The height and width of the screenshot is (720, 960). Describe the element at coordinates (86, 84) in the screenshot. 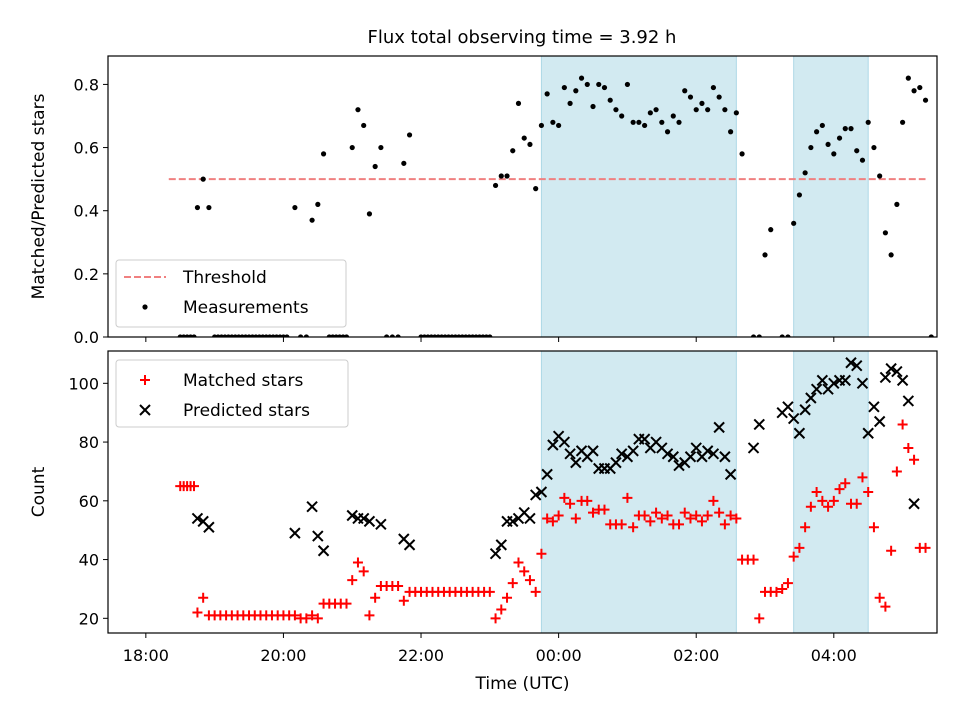

I see `y-tick-label: 0.8` at that location.